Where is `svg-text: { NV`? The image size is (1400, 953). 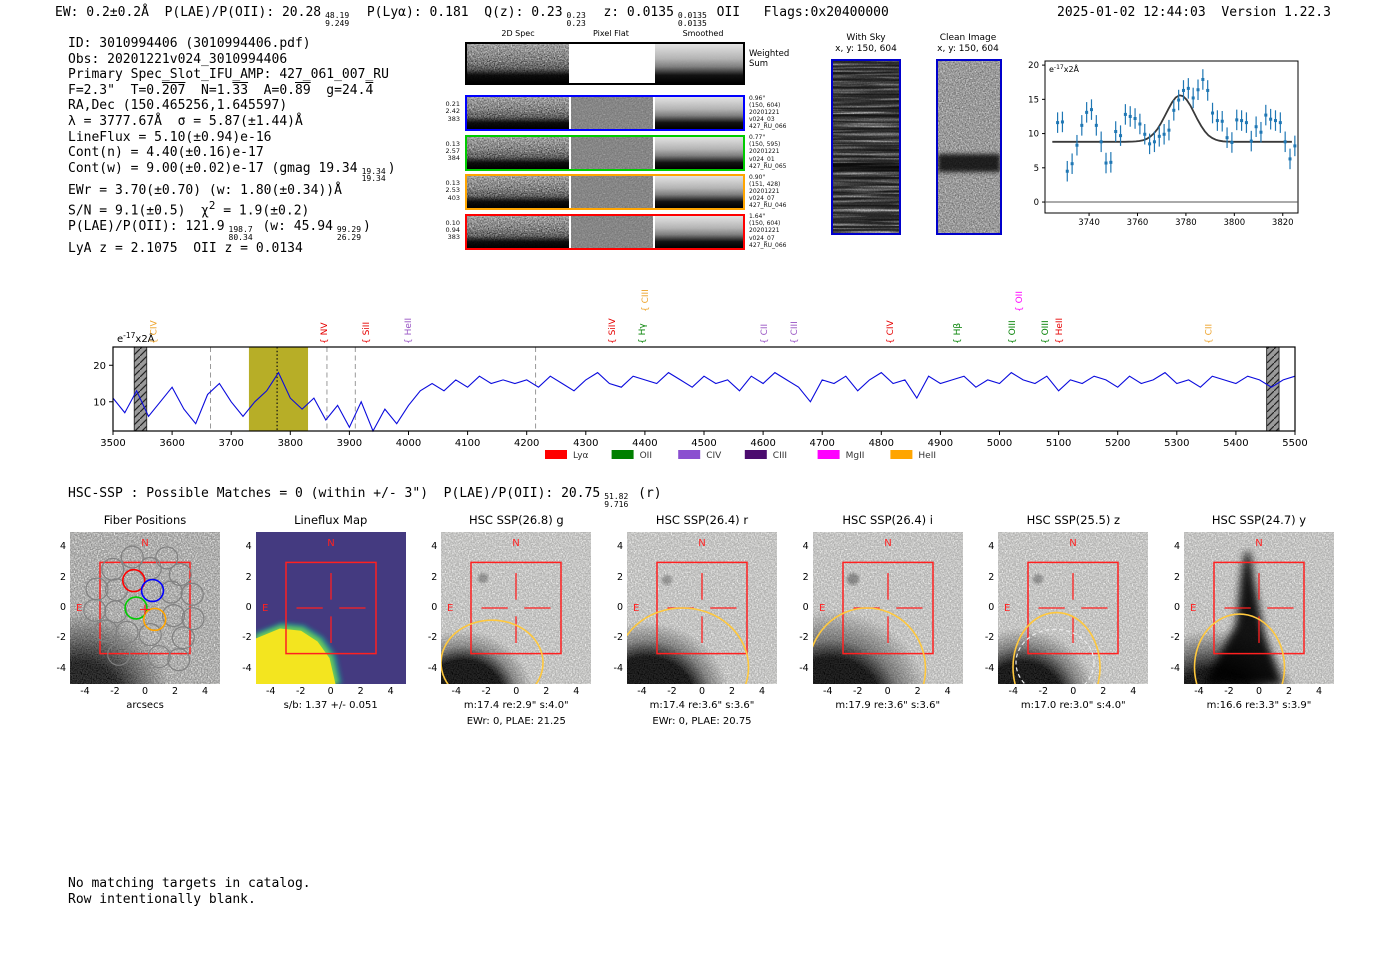
svg-text: { NV is located at coordinates (325, 333).